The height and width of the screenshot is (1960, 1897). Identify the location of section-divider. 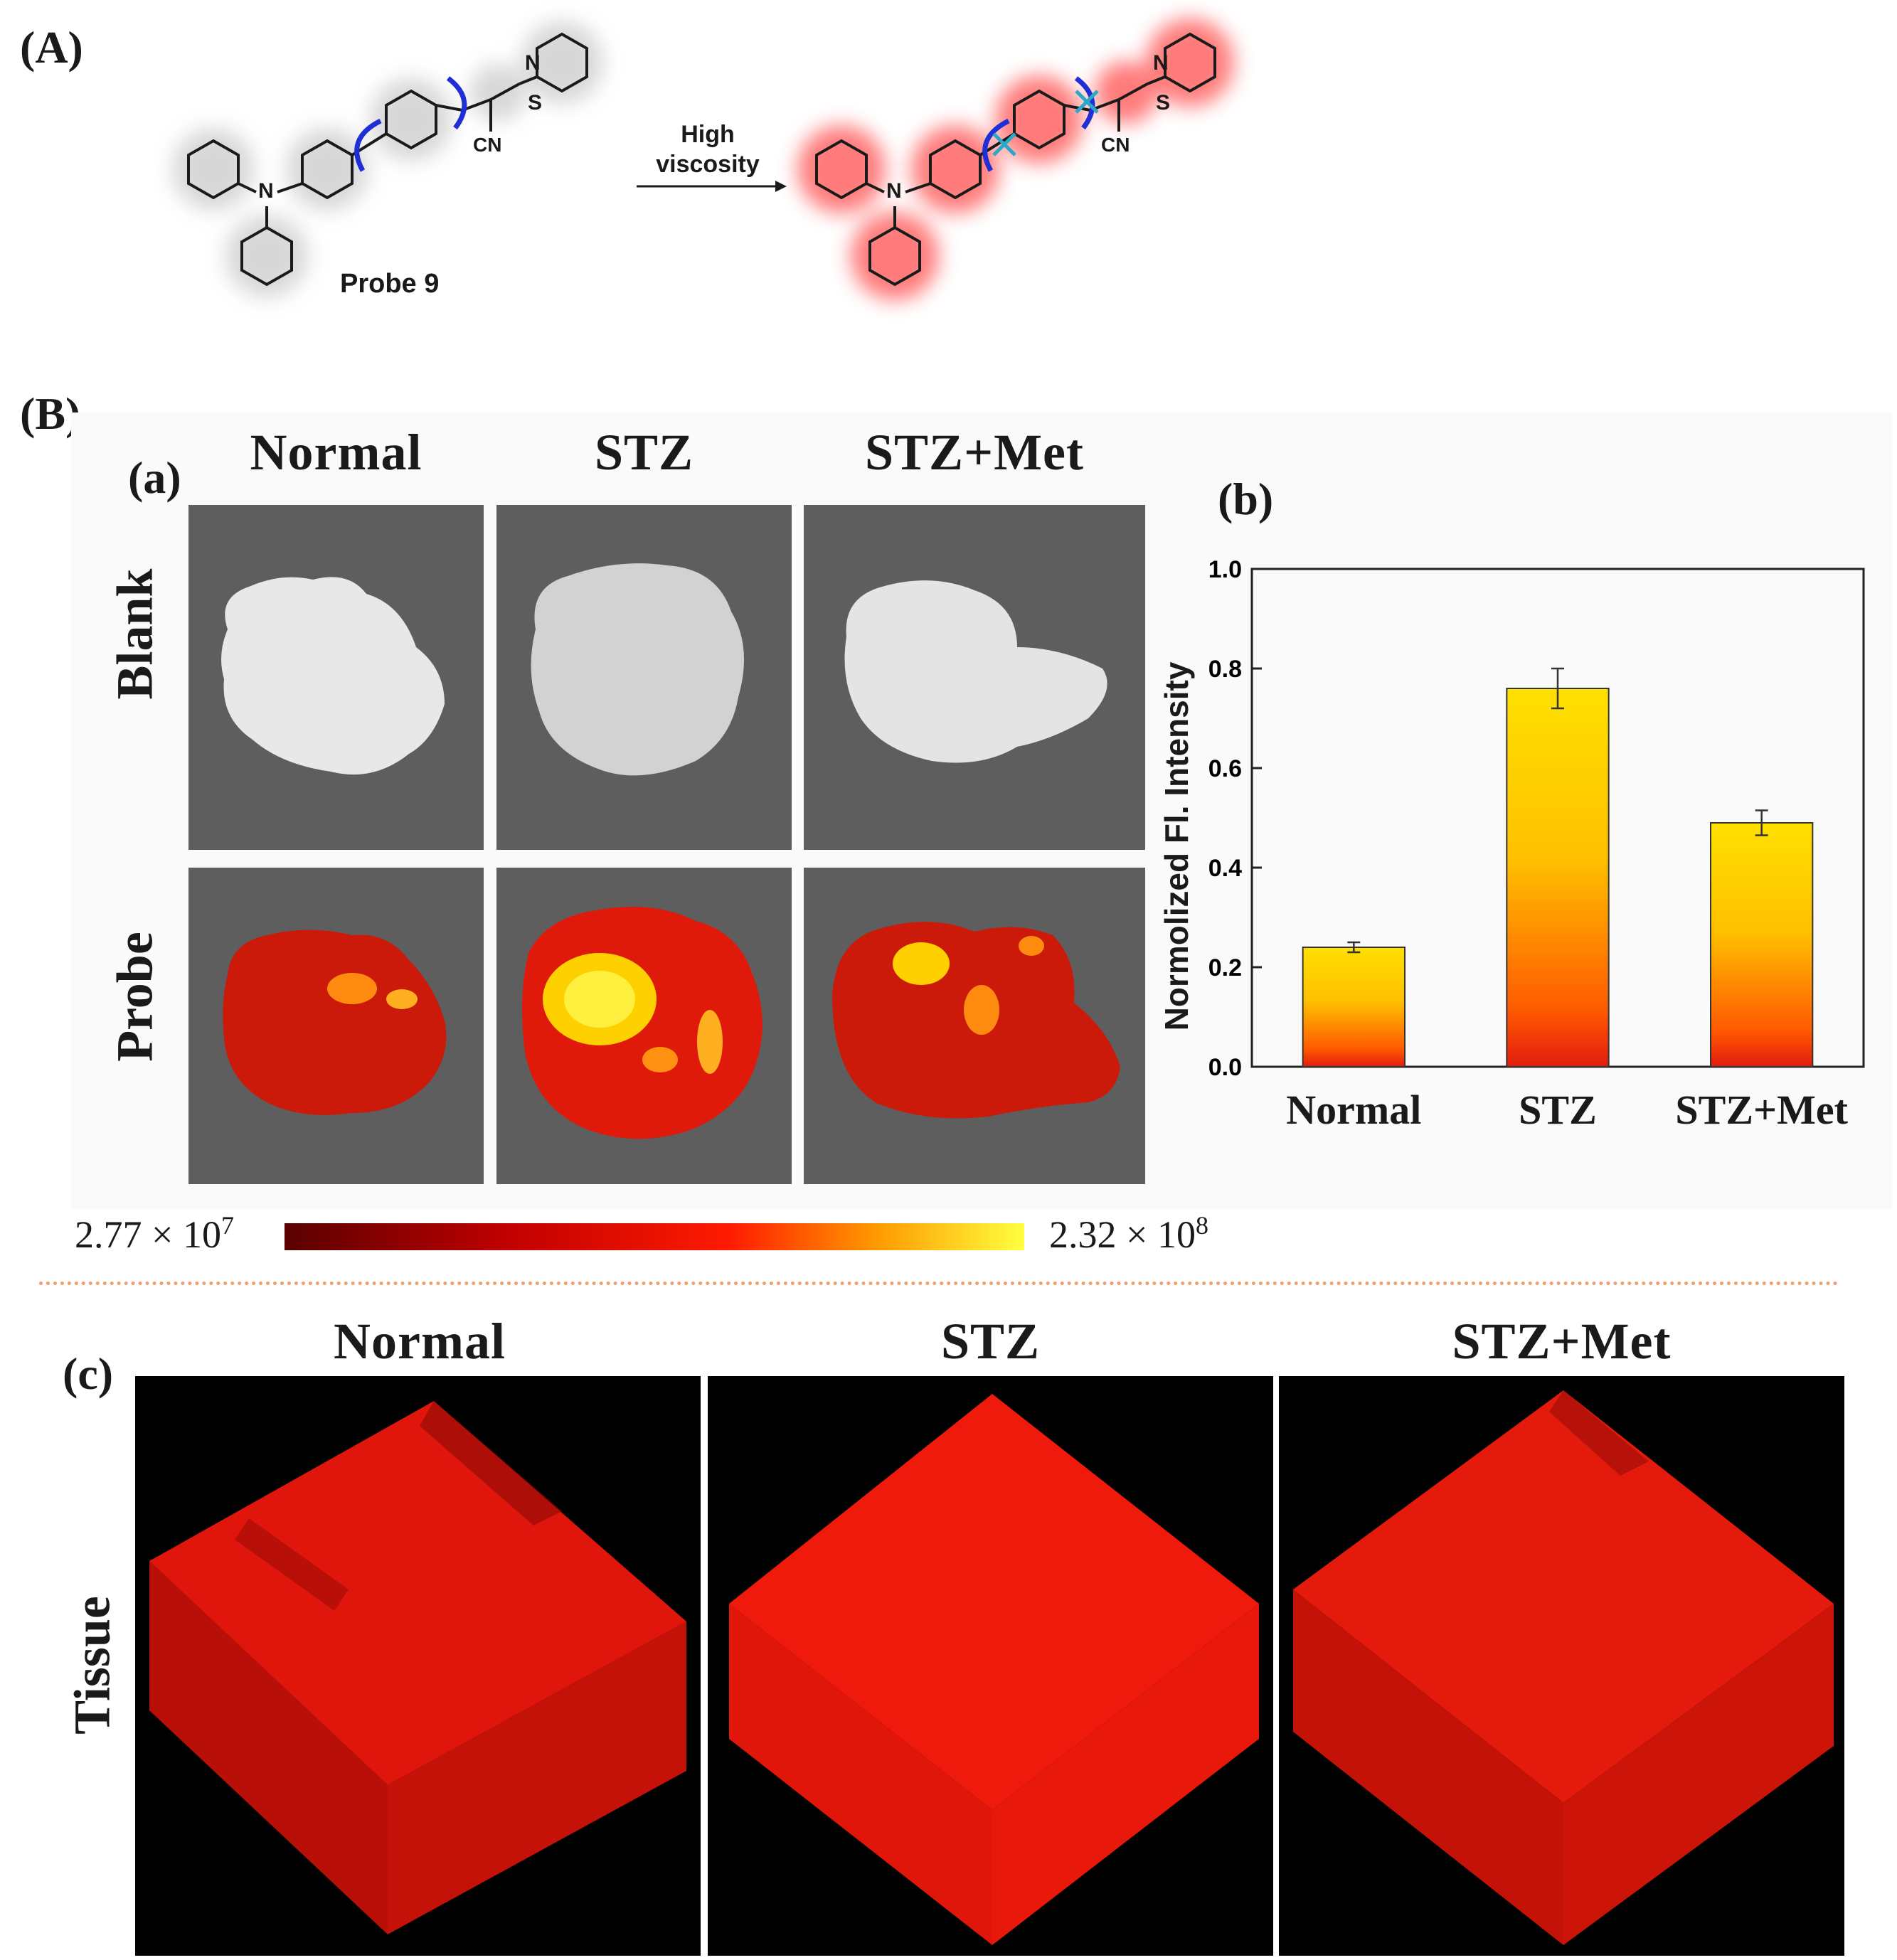
(939, 1283).